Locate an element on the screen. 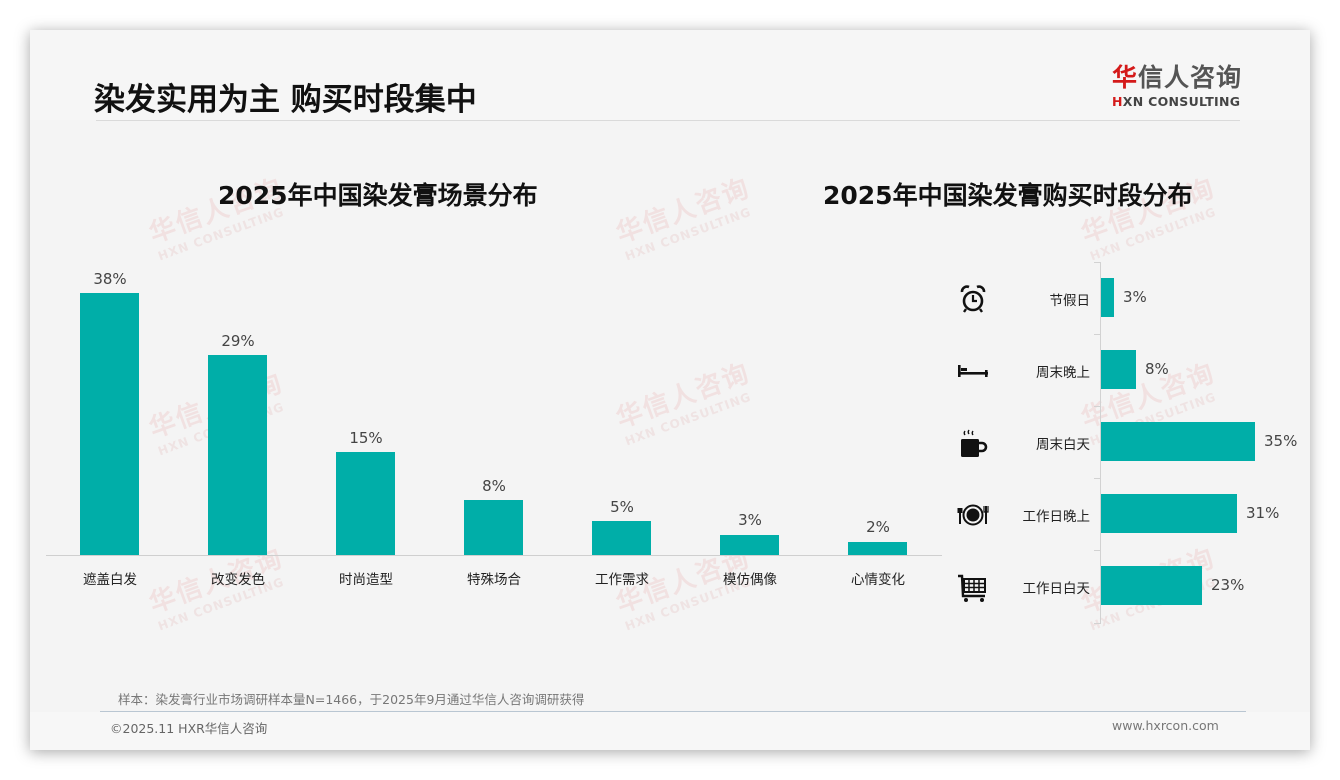 Image resolution: width=1340 pixels, height=780 pixels. bar-group: 2% 心情变化 is located at coordinates (878, 430).